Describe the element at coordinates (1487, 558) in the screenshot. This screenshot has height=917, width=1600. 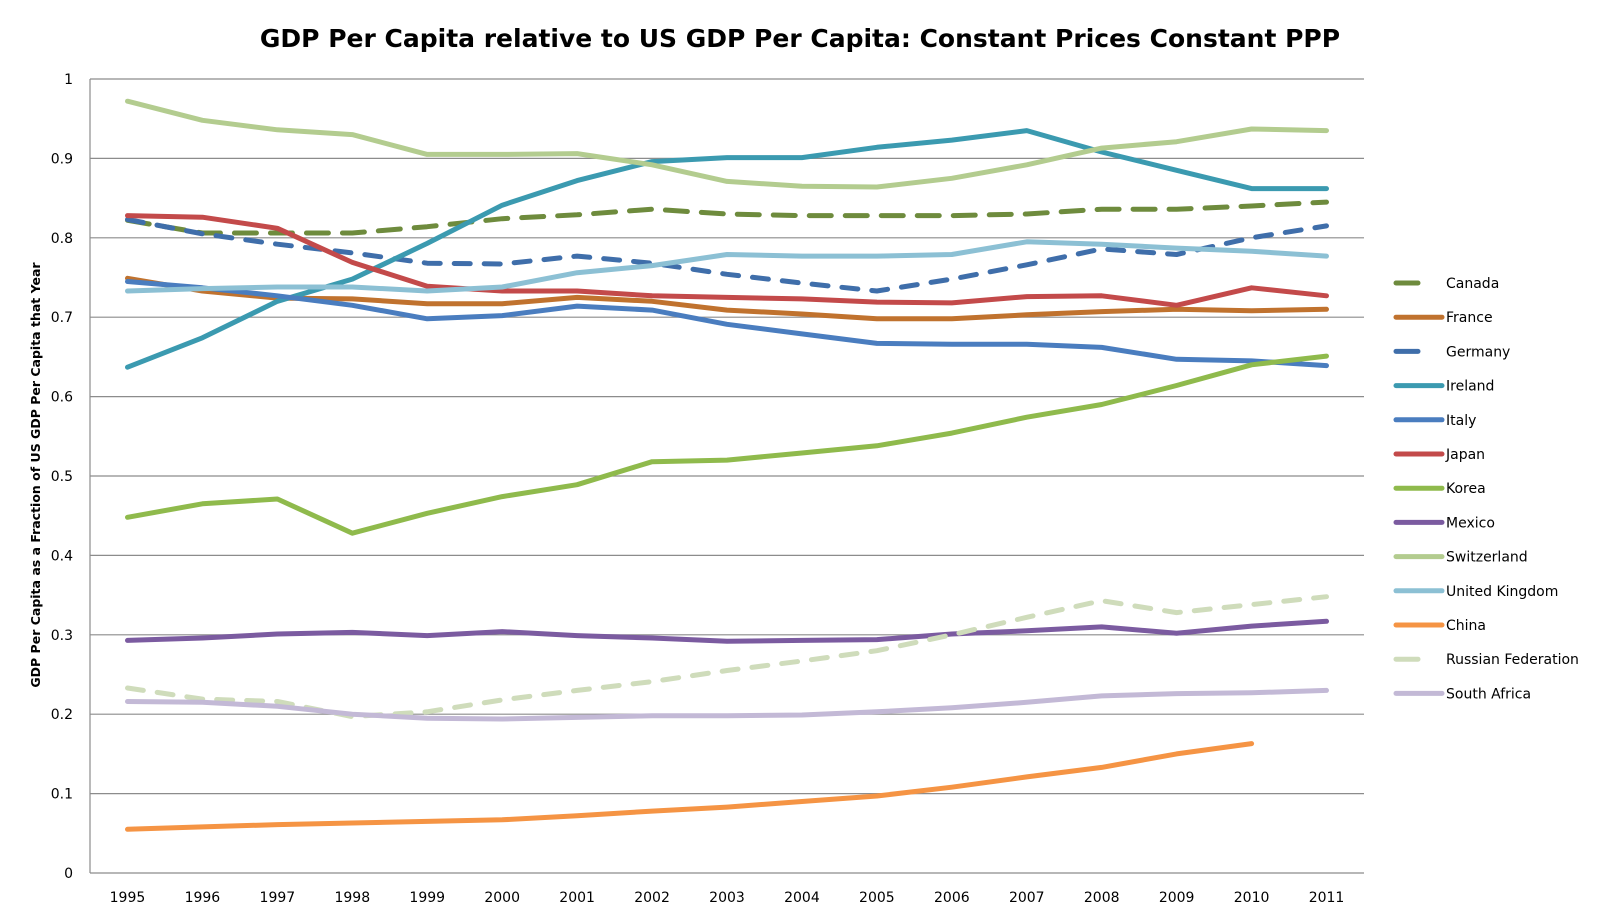
I see `legend-label: Switzerland` at that location.